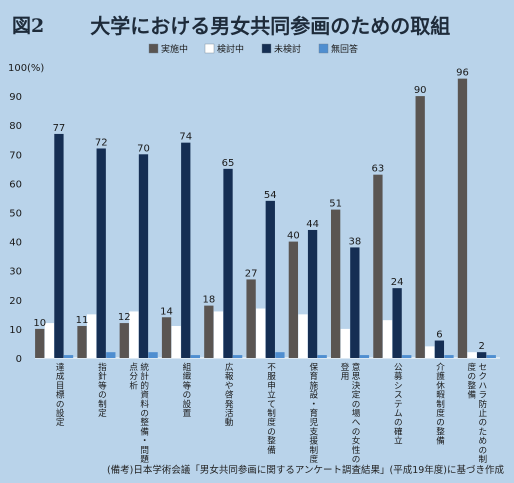 The width and height of the screenshot is (514, 483). What do you see at coordinates (440, 395) in the screenshot?
I see `x-category-char: 暇` at bounding box center [440, 395].